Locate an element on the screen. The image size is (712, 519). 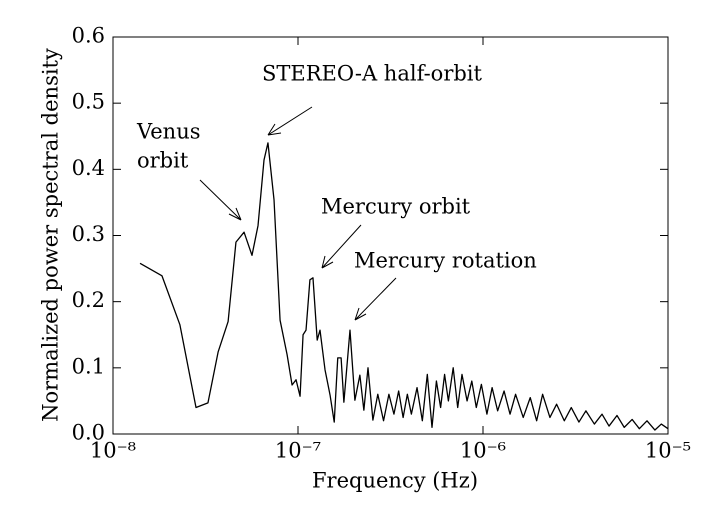
x-tick-label: 10⁻⁶ is located at coordinates (483, 451).